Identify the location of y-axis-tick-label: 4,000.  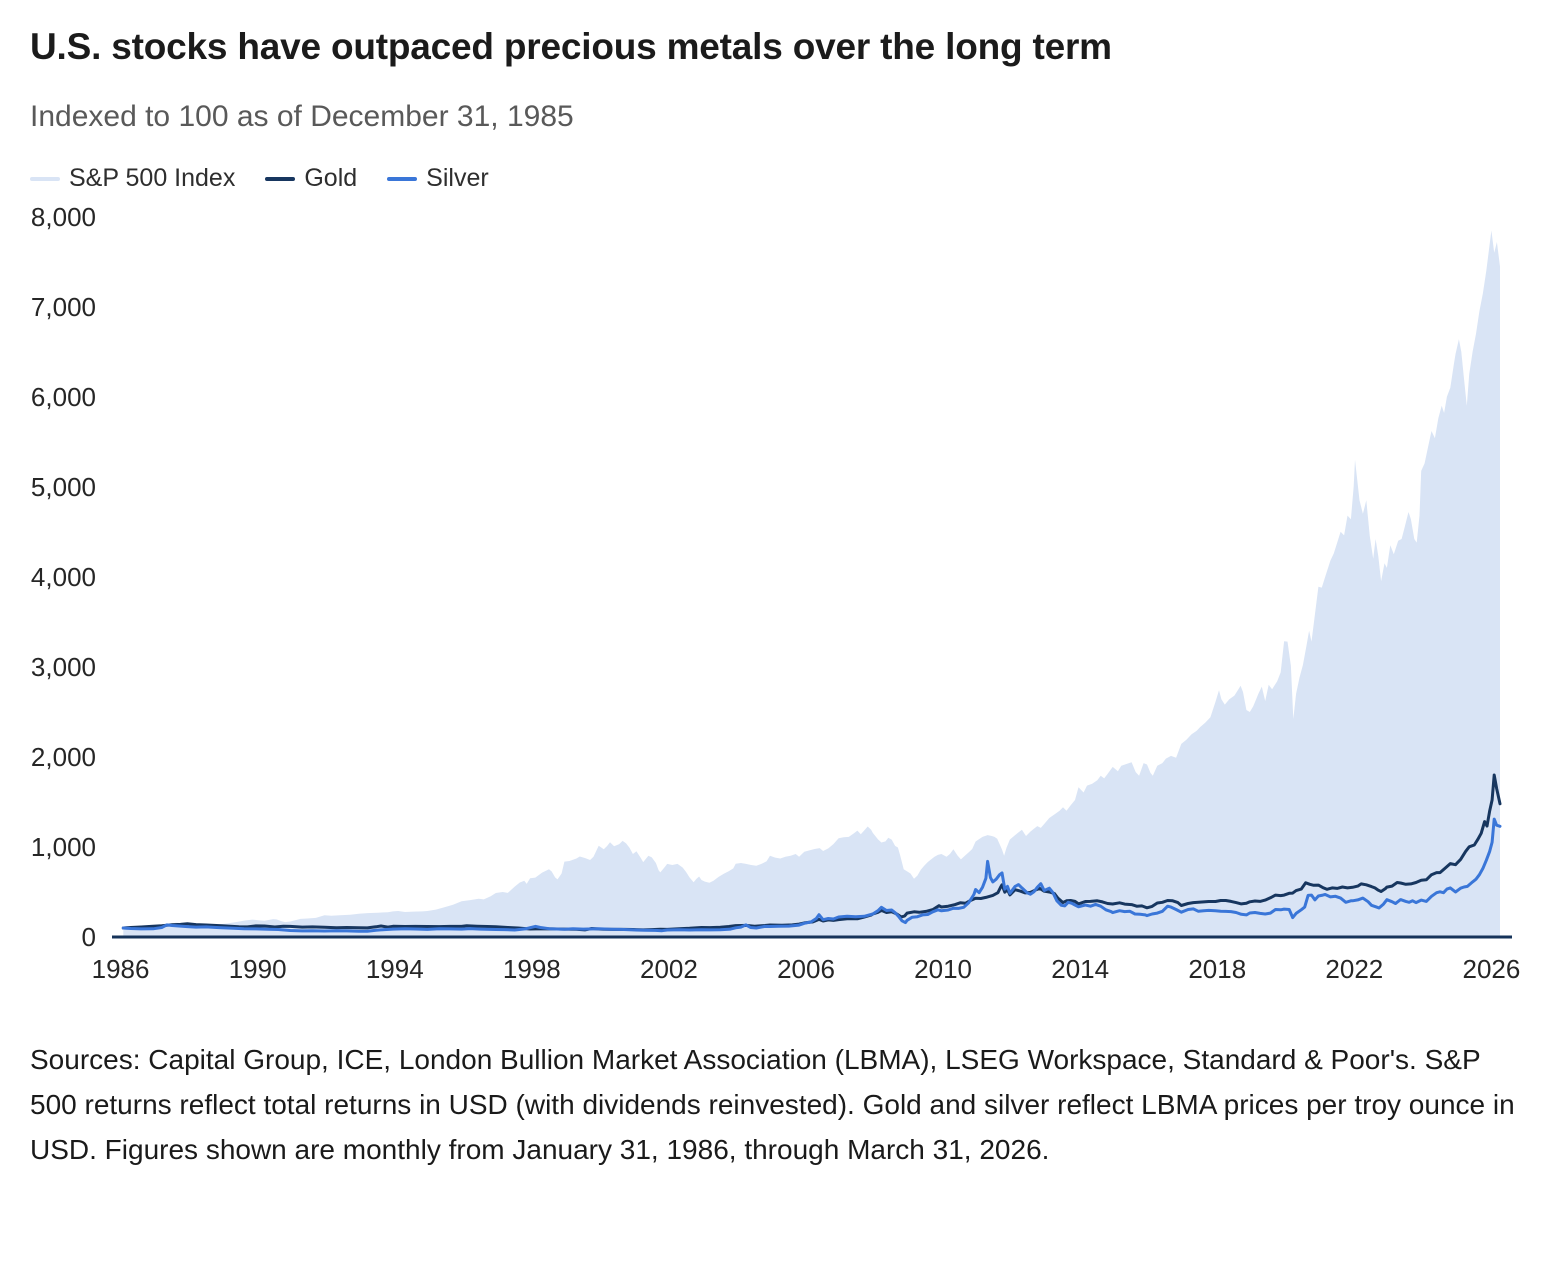
(63, 577).